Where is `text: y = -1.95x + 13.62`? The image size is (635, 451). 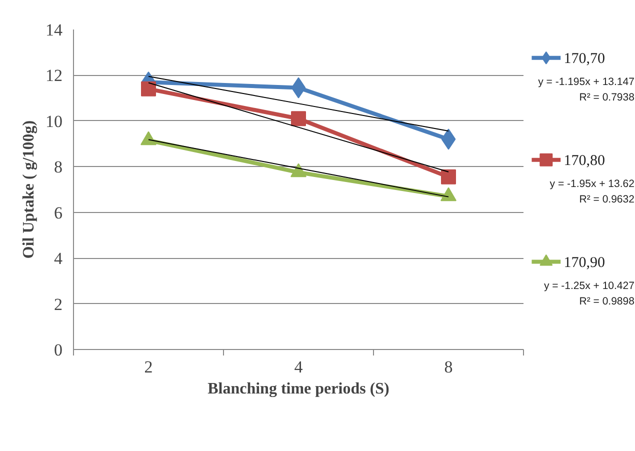
text: y = -1.95x + 13.62 is located at coordinates (592, 184).